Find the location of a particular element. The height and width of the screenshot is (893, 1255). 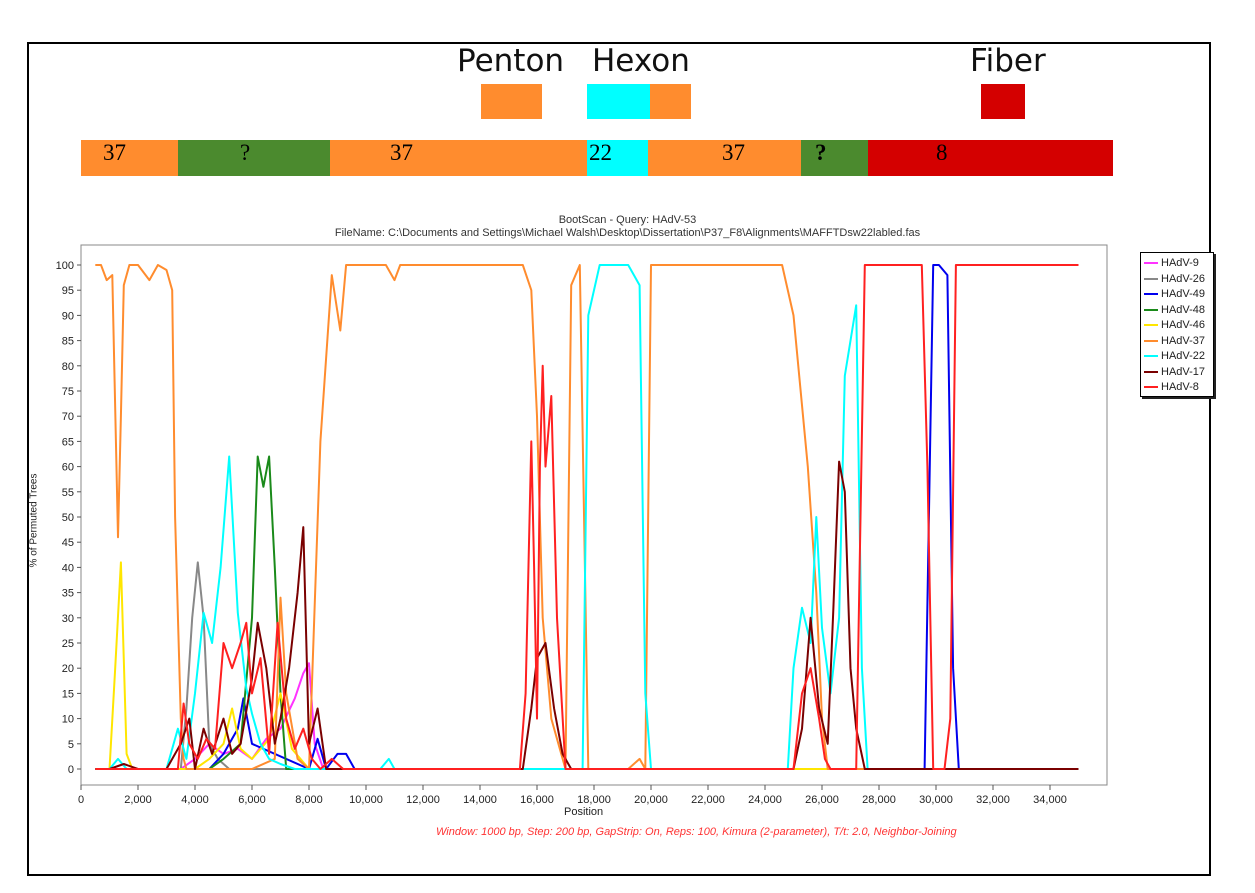

legend-item: HAdV-26 is located at coordinates (1174, 280).